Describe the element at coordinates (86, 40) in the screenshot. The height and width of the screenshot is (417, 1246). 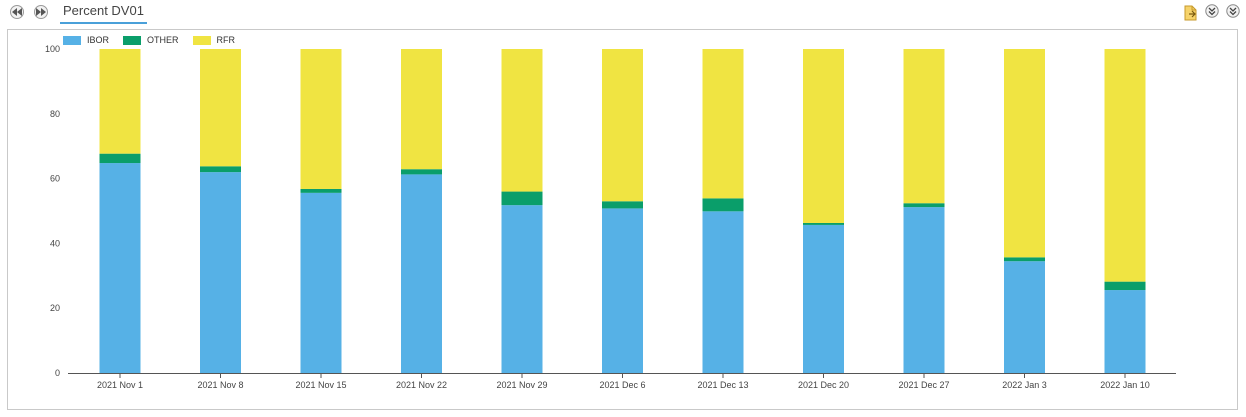
I see `legend-item-ibor: IBOR` at that location.